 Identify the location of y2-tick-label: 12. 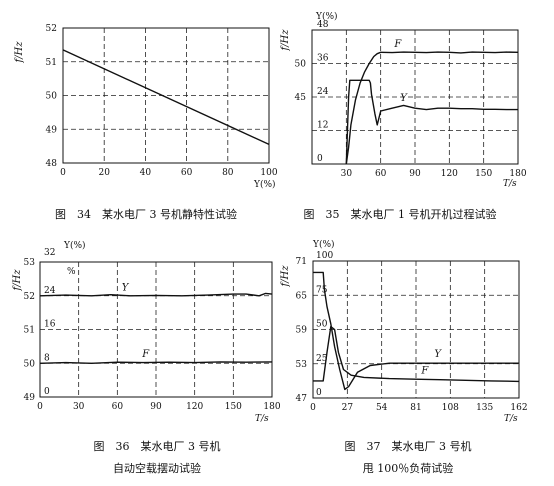
(322, 126).